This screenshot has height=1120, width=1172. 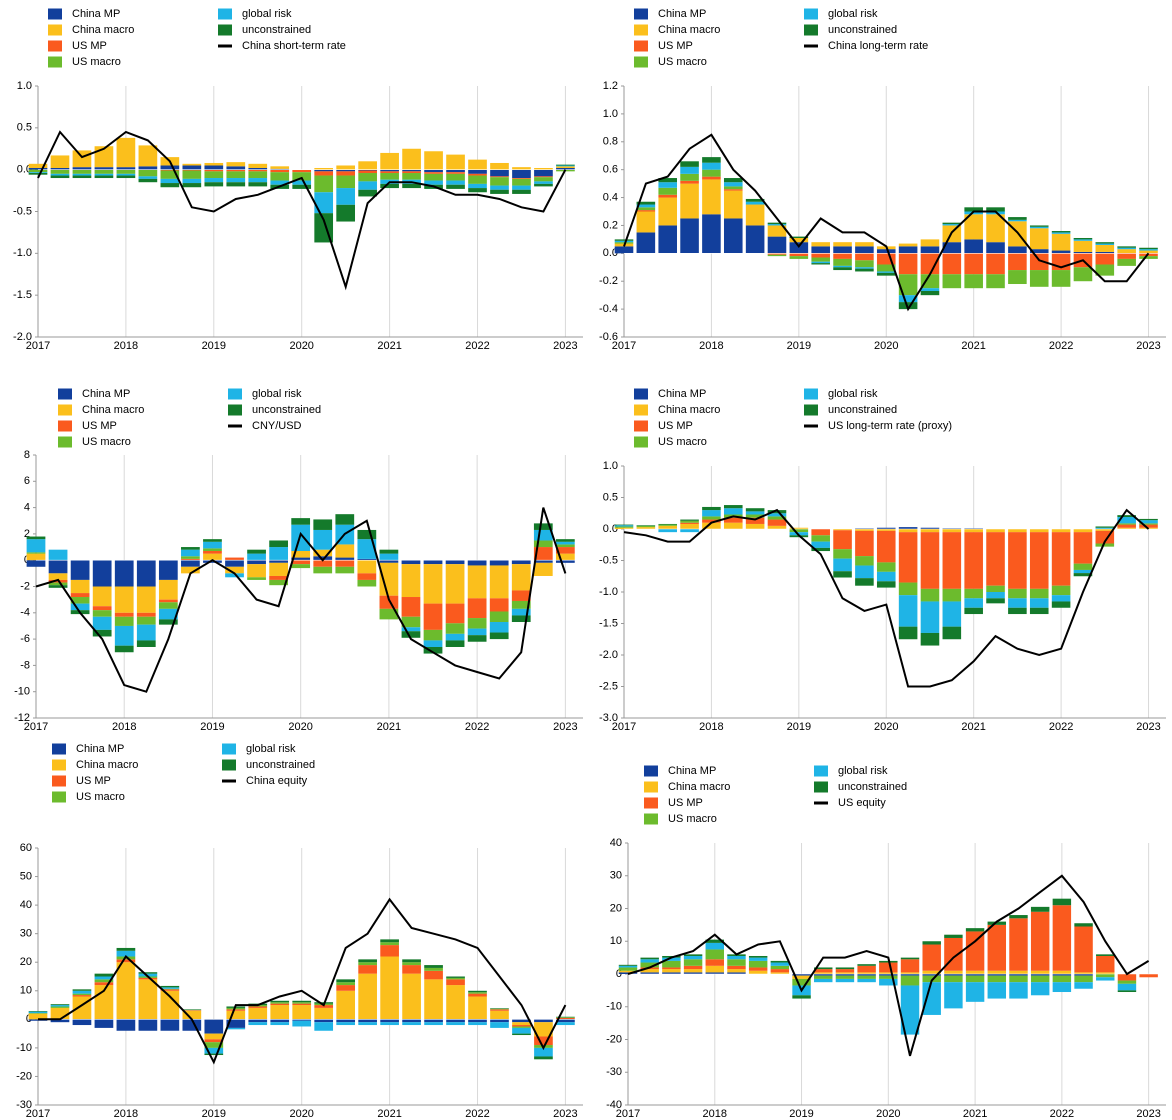 I want to click on y-tick-label: 20, so click(x=616, y=908).